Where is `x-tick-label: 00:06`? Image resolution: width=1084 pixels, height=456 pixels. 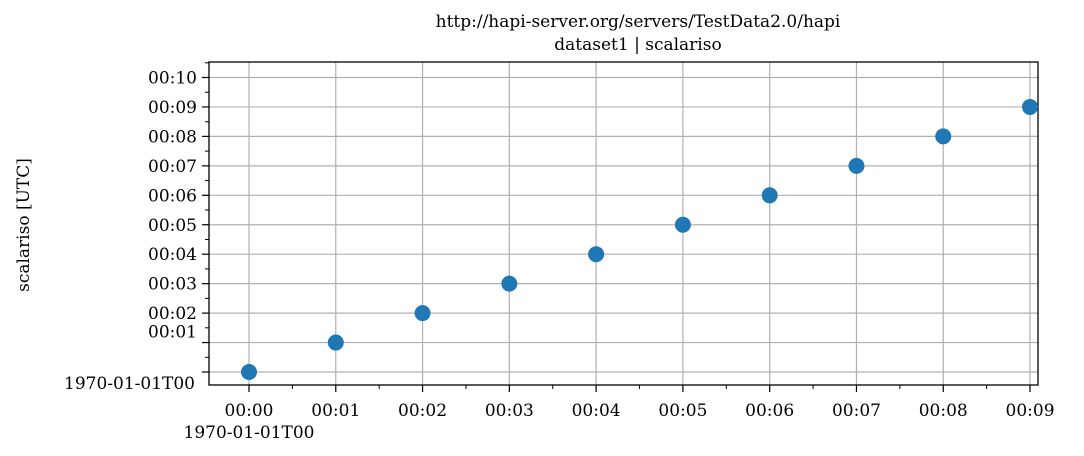
x-tick-label: 00:06 is located at coordinates (769, 411).